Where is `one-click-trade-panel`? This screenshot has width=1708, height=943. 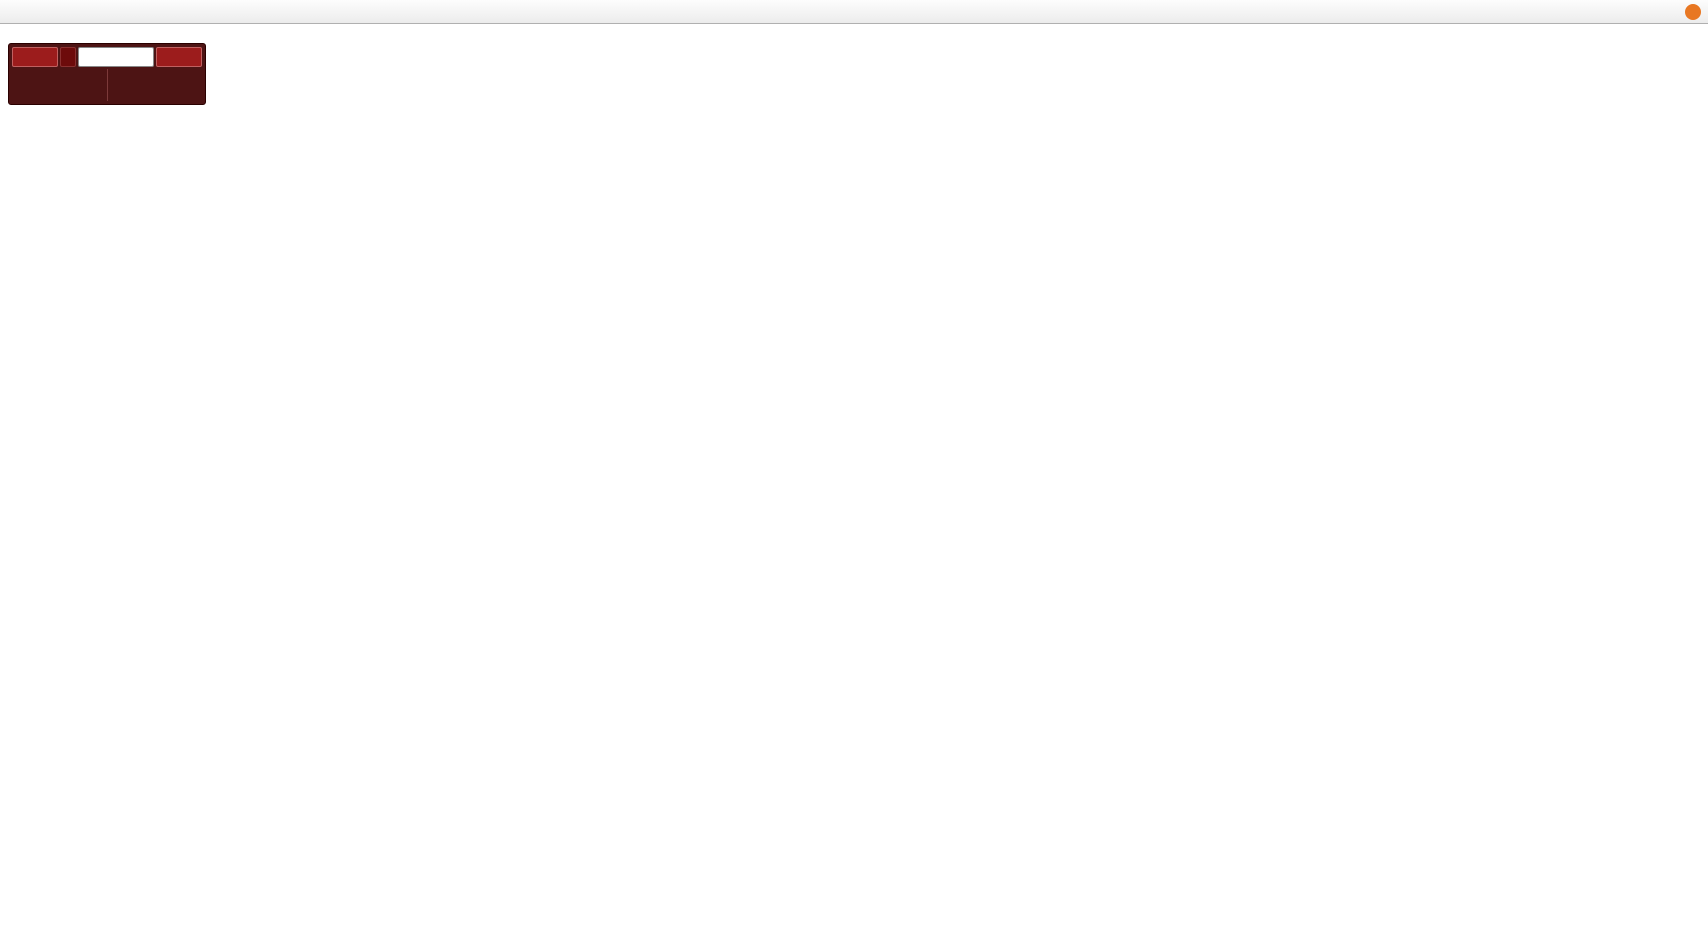 one-click-trade-panel is located at coordinates (107, 74).